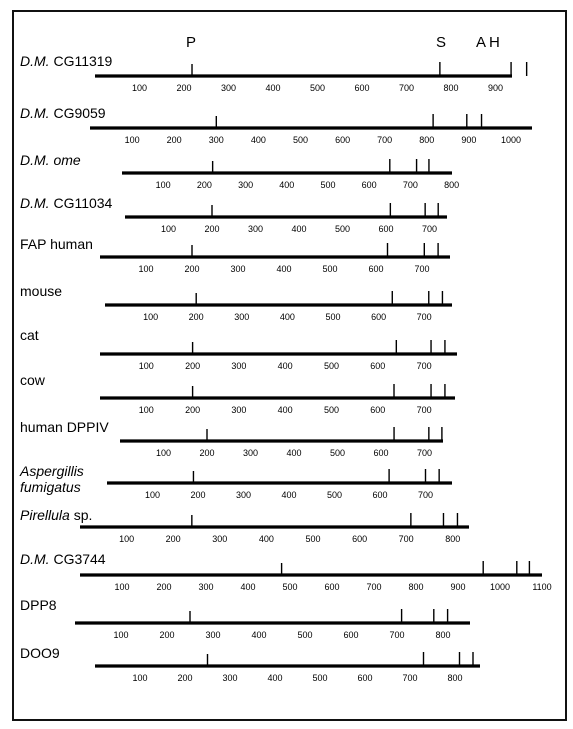  I want to click on row-label-name: mouse, so click(41, 291).